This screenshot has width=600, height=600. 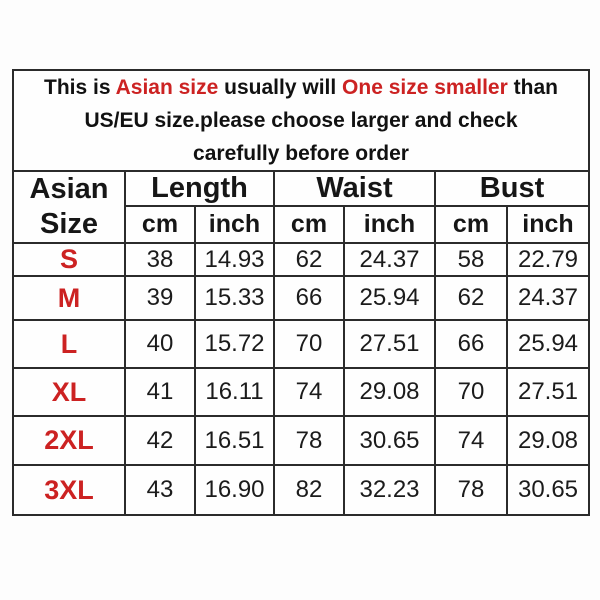 What do you see at coordinates (234, 392) in the screenshot?
I see `cell-xl-length-inch: 16.11` at bounding box center [234, 392].